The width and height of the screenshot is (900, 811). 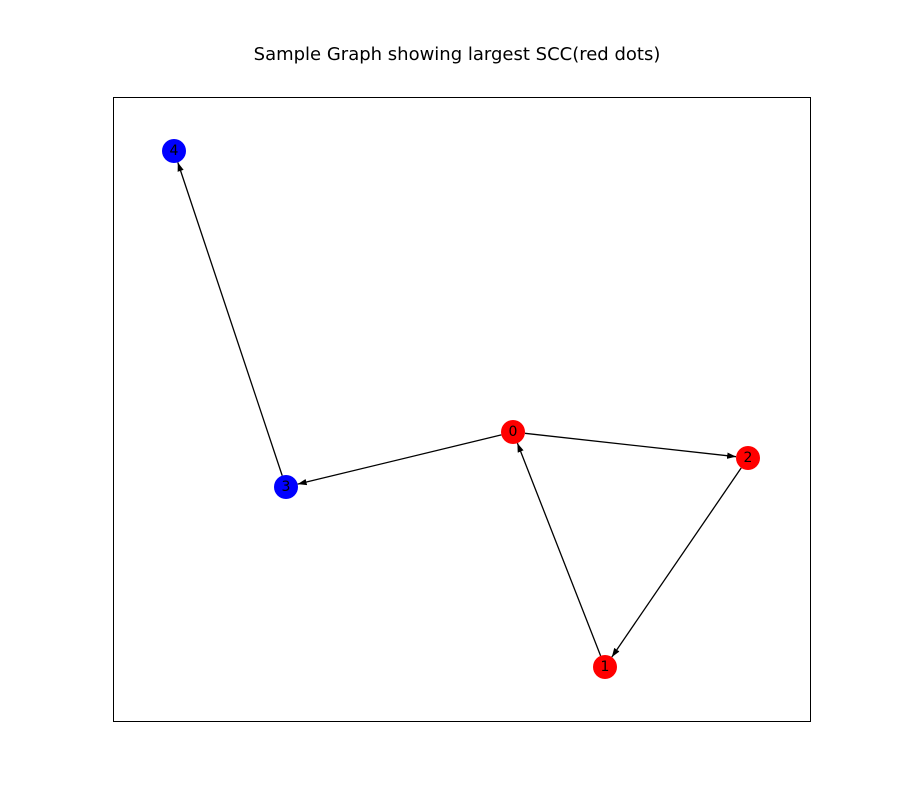 I want to click on node-1-dot, so click(x=605, y=667).